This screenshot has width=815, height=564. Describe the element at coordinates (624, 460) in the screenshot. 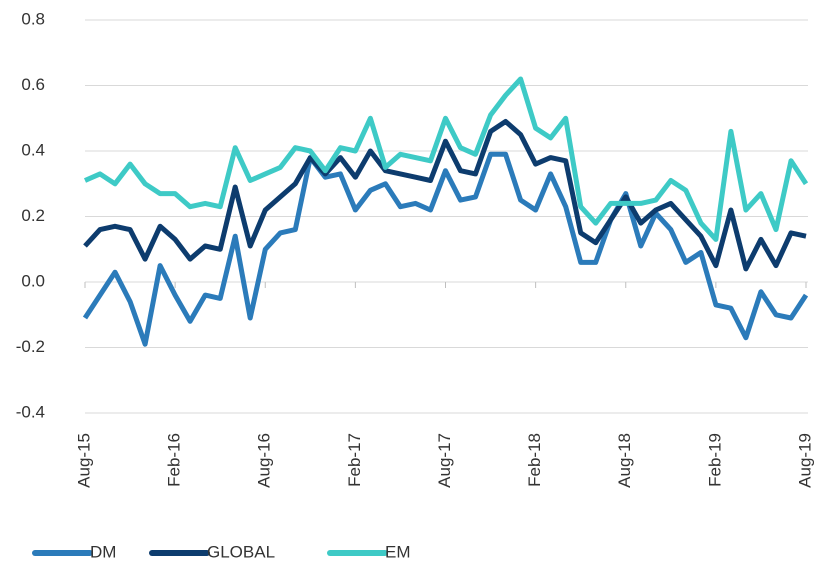

I see `x-tick-label: Aug-18` at that location.